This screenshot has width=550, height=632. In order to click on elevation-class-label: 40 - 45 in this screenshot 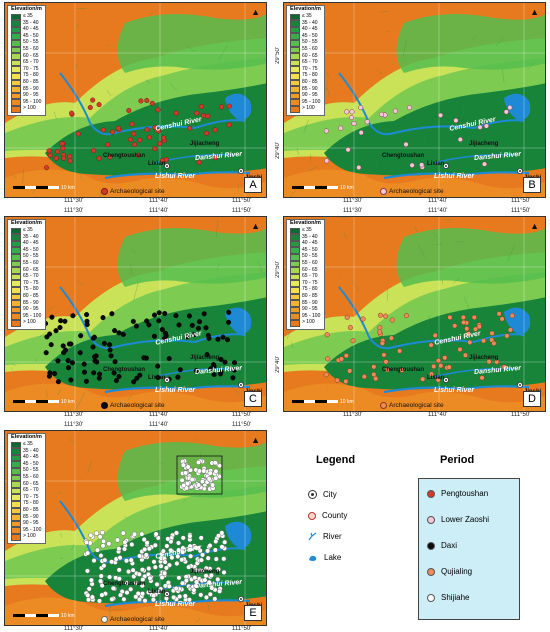, I will do `click(310, 29)`.